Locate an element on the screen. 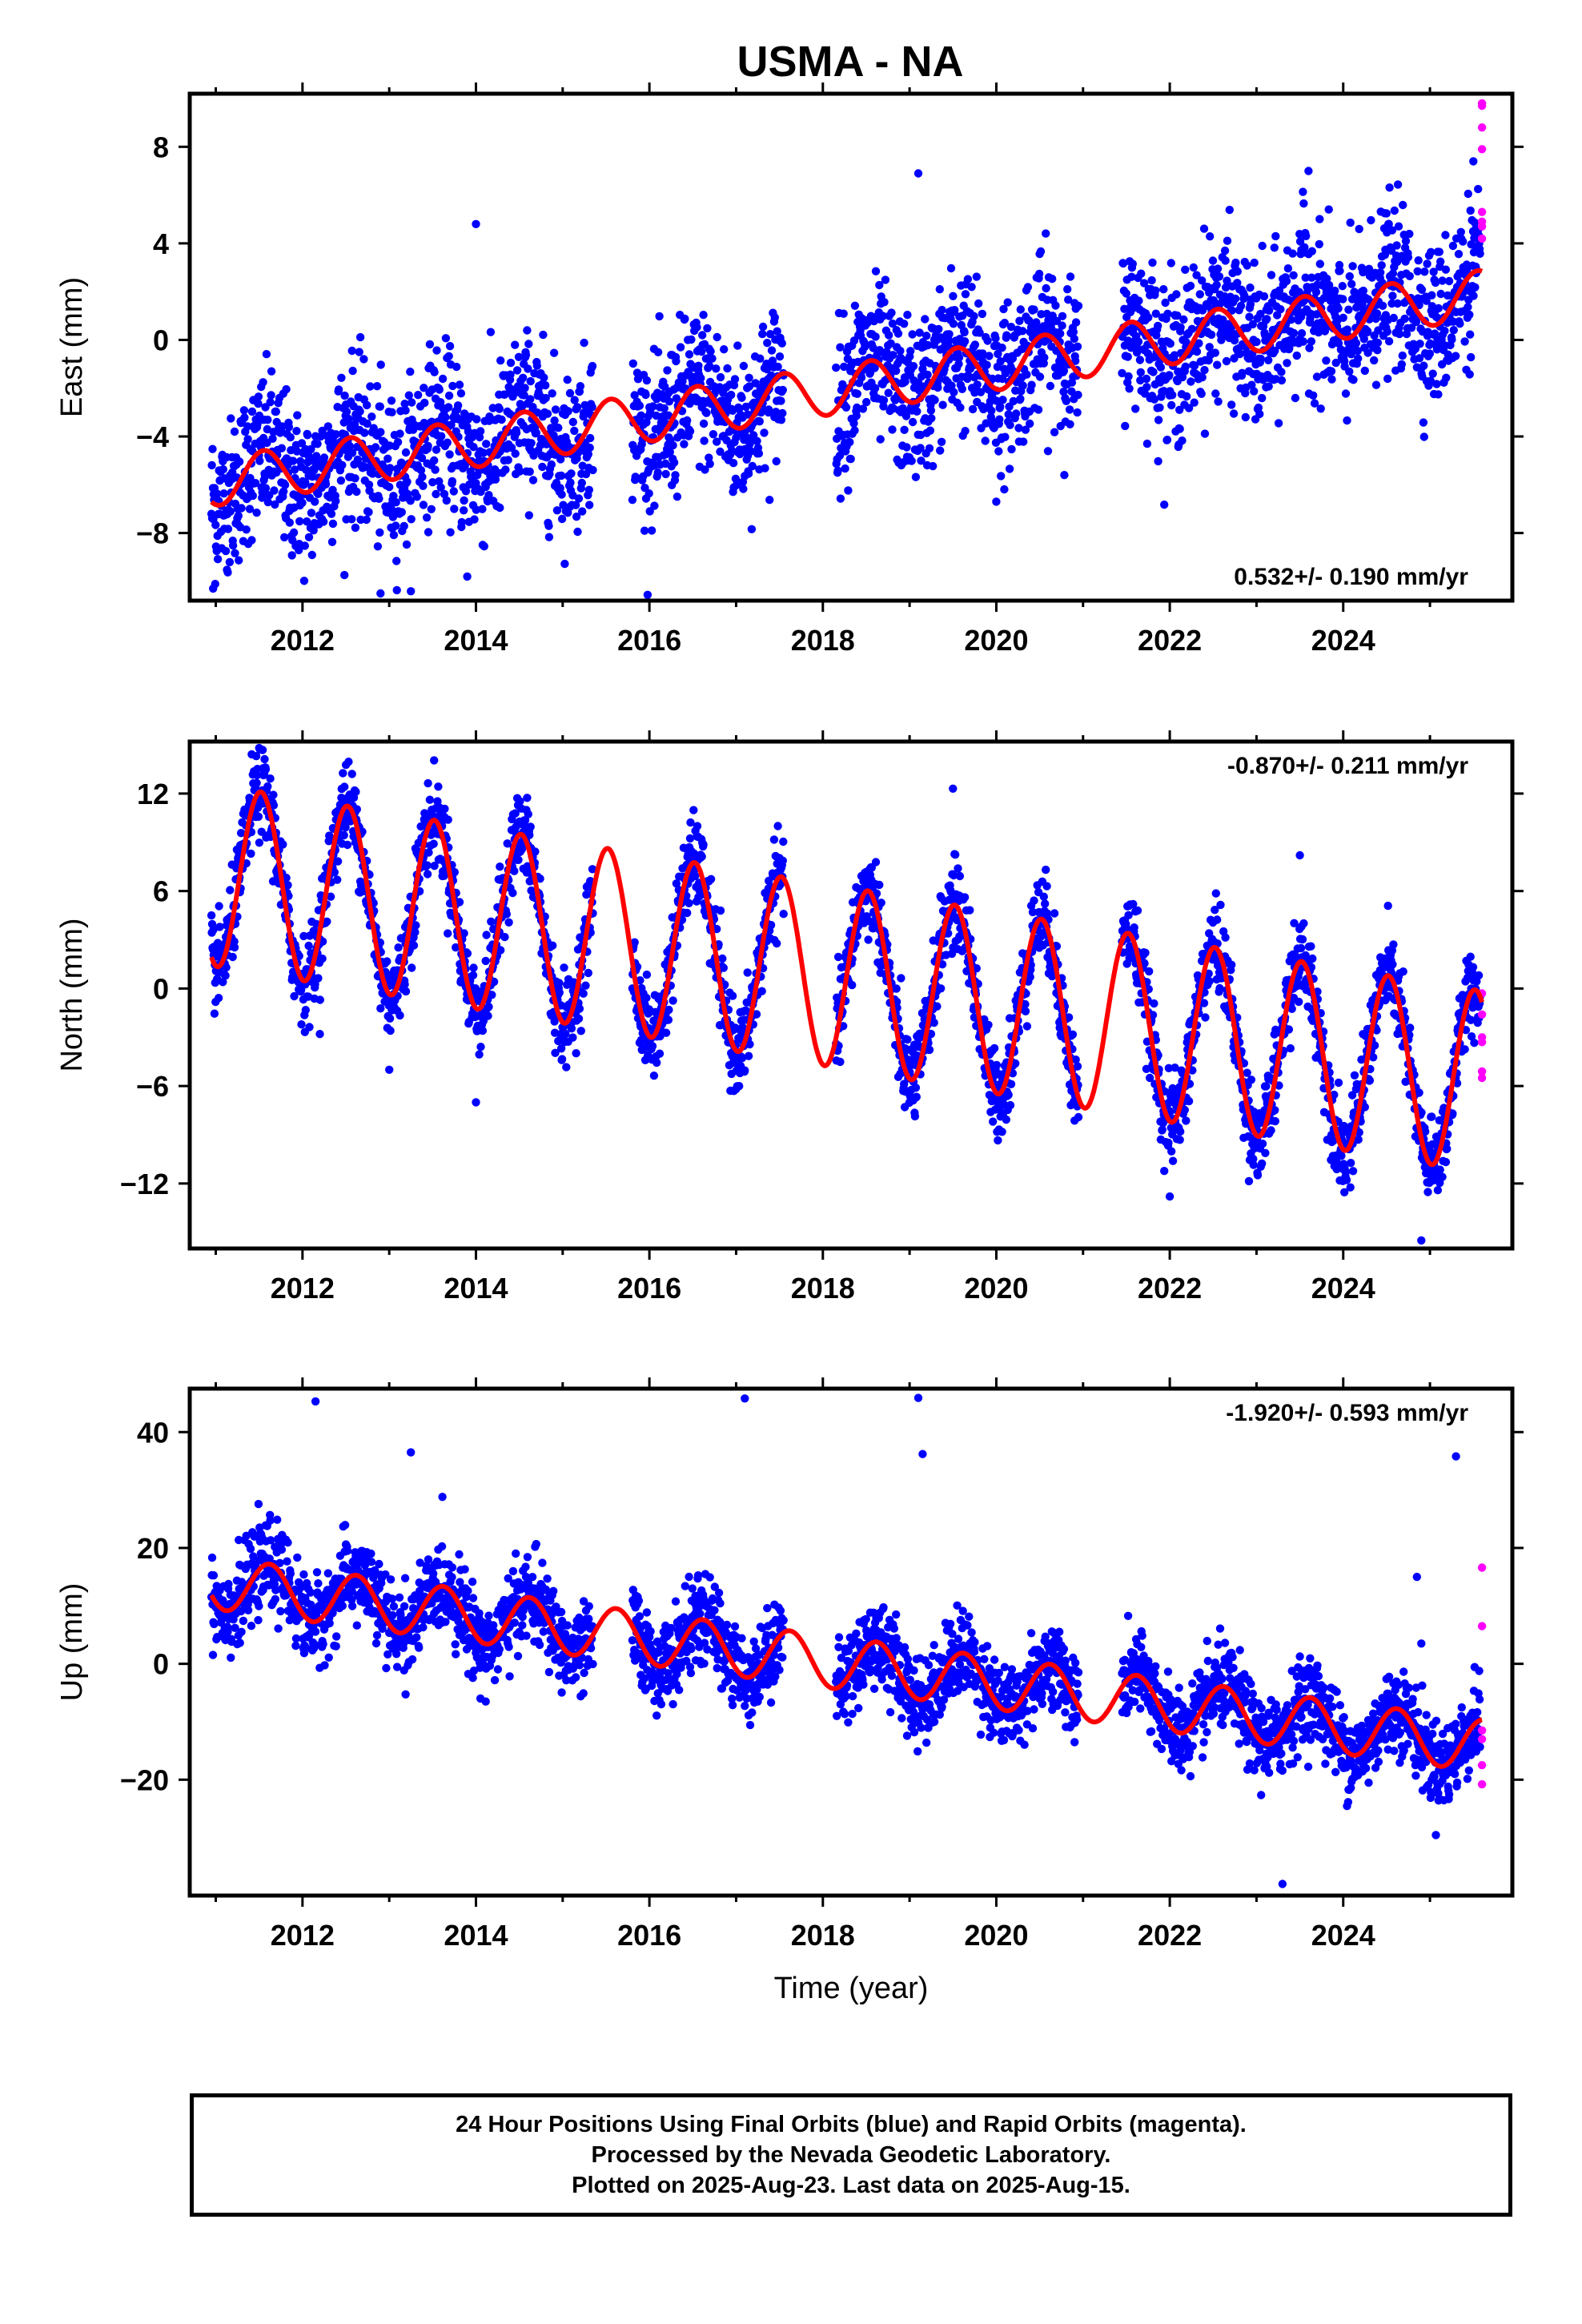 The height and width of the screenshot is (2324, 1582). rapid-point is located at coordinates (1482, 226).